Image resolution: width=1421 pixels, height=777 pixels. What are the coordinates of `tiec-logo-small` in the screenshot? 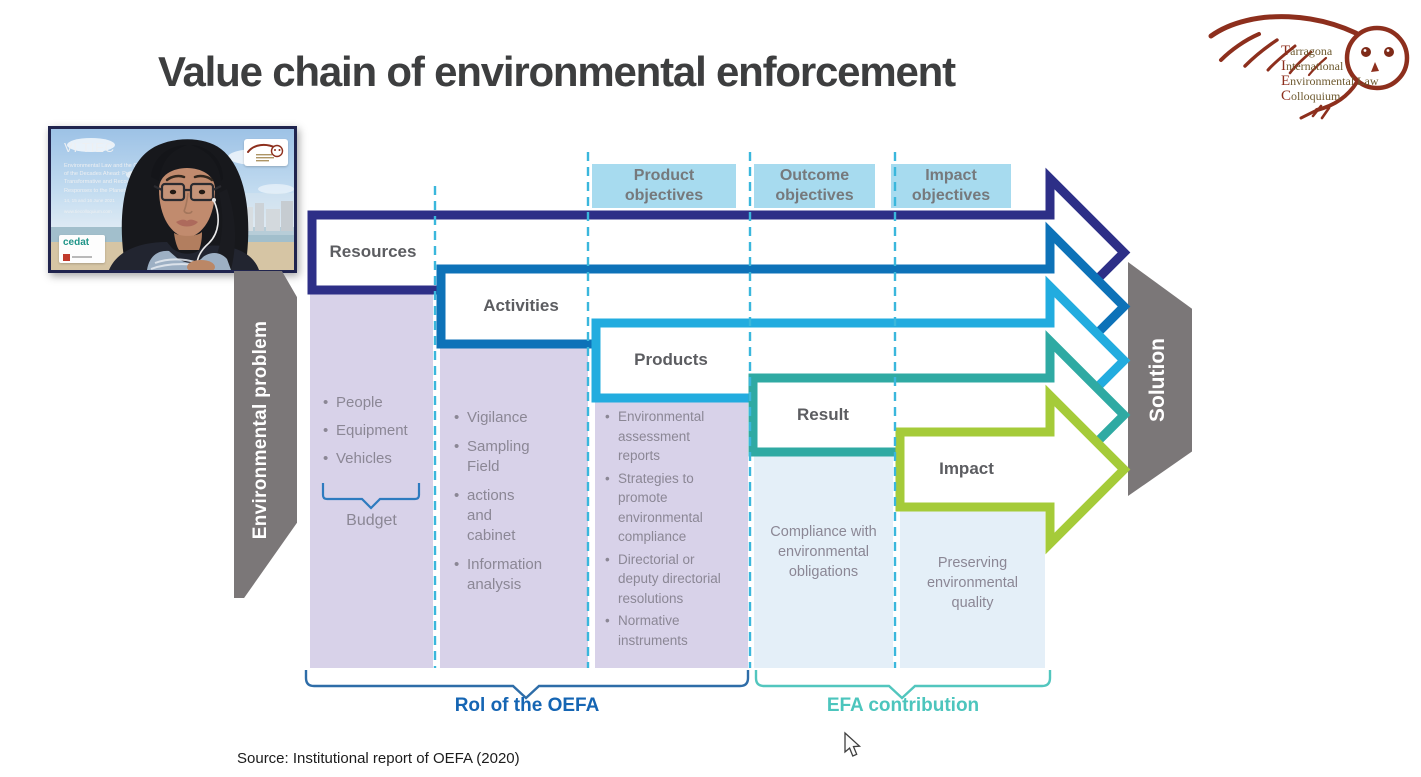 It's located at (266, 152).